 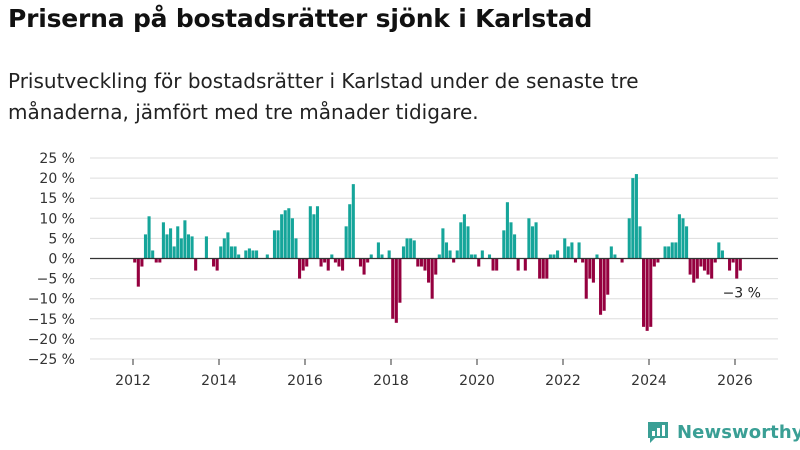 What do you see at coordinates (649, 381) in the screenshot?
I see `x-tick-label: 2024` at bounding box center [649, 381].